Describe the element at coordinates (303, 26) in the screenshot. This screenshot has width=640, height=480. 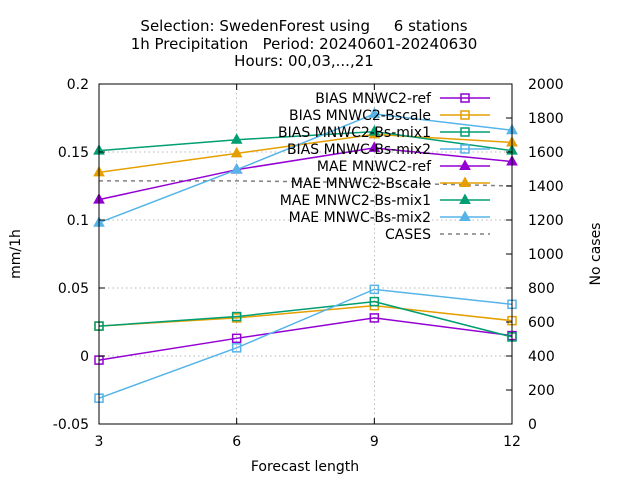
I see `chart-title-line-1: Selection: SwedenForest using 6 stations` at that location.